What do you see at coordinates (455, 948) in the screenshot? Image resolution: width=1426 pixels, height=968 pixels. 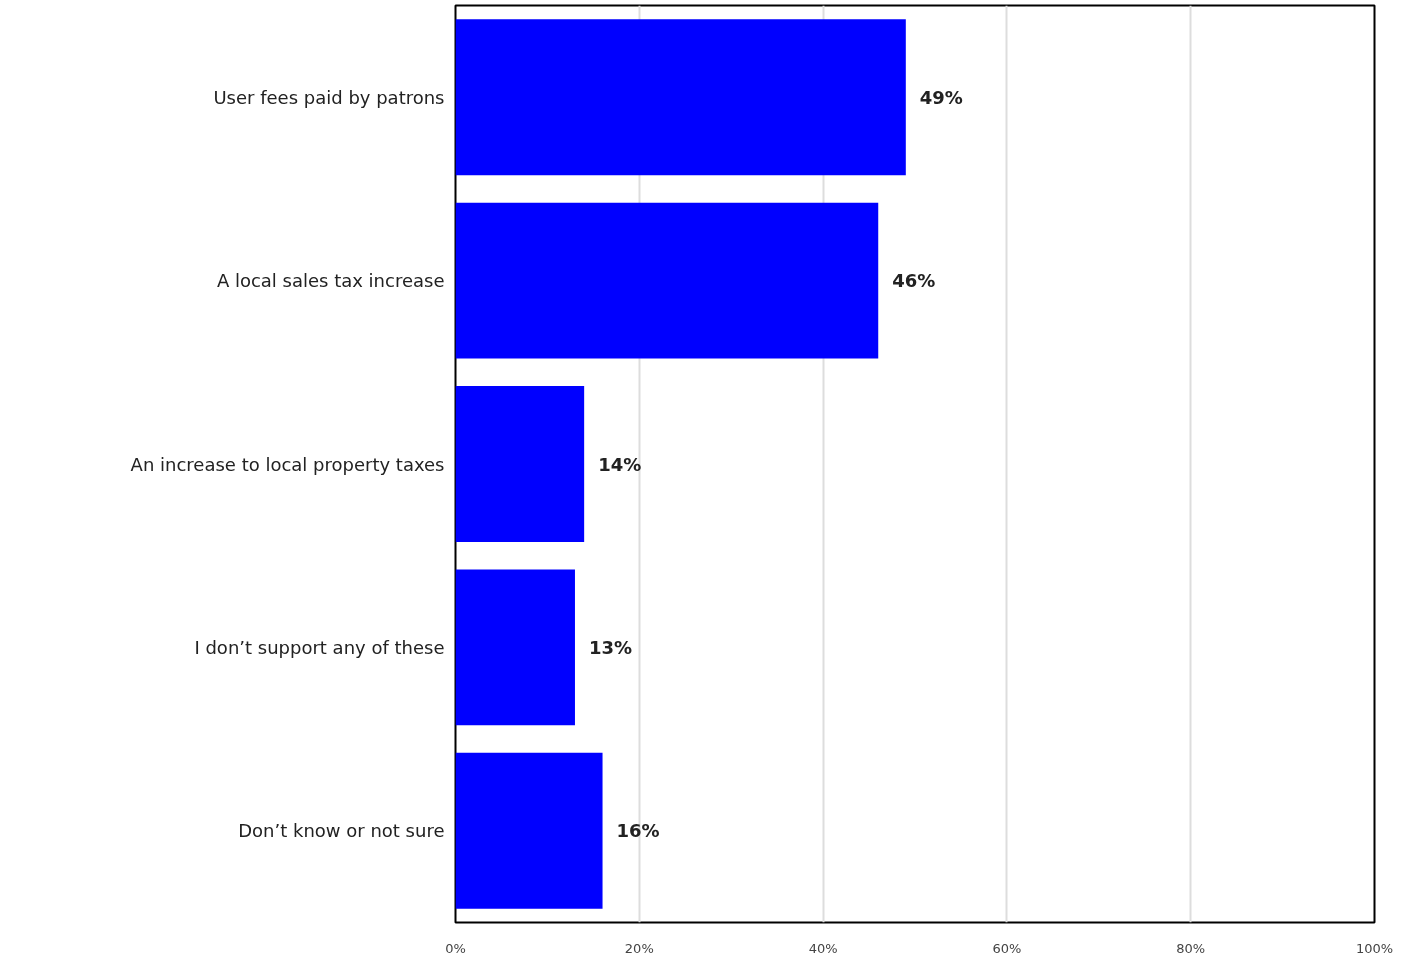 I see `x-tick-label: 0%` at bounding box center [455, 948].